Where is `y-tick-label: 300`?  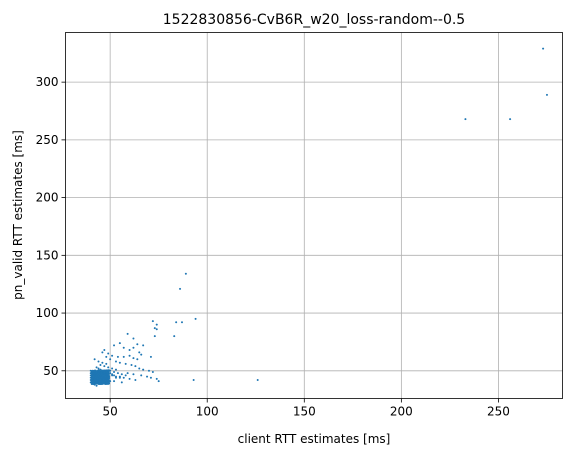
y-tick-label: 300 is located at coordinates (47, 82).